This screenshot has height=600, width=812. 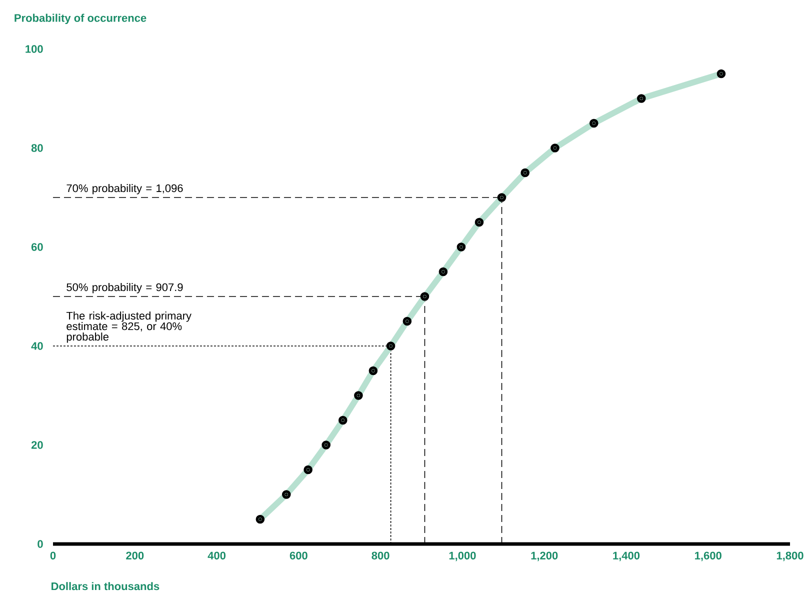 What do you see at coordinates (381, 556) in the screenshot?
I see `x-tick-label: 800` at bounding box center [381, 556].